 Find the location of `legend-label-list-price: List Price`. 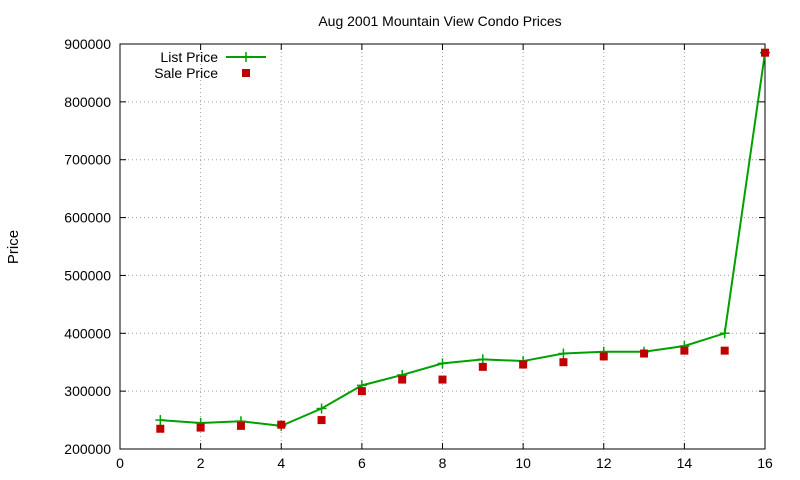

legend-label-list-price: List Price is located at coordinates (189, 57).